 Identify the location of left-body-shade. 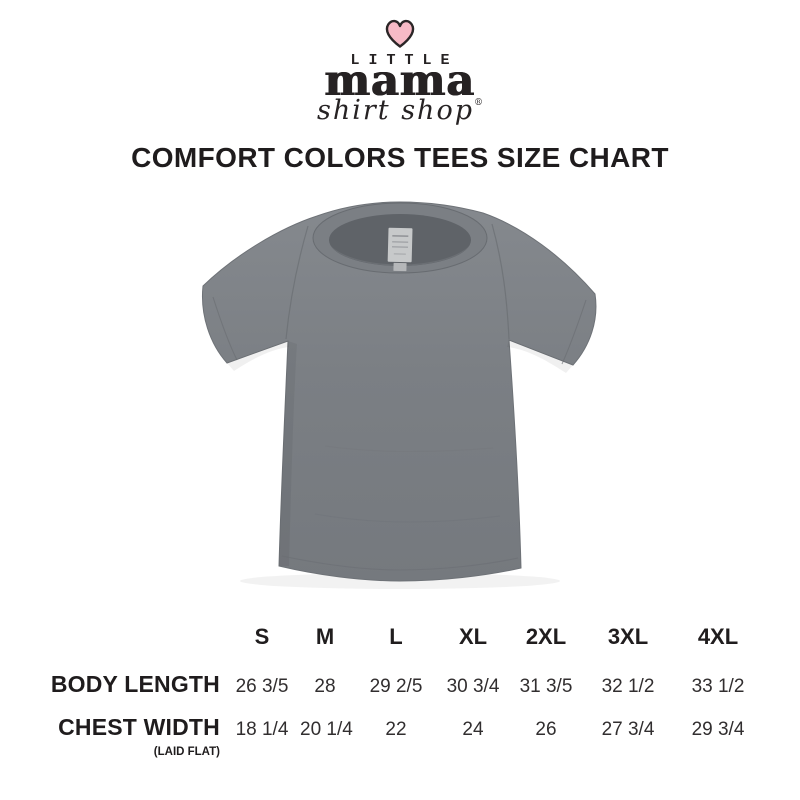
(288, 453).